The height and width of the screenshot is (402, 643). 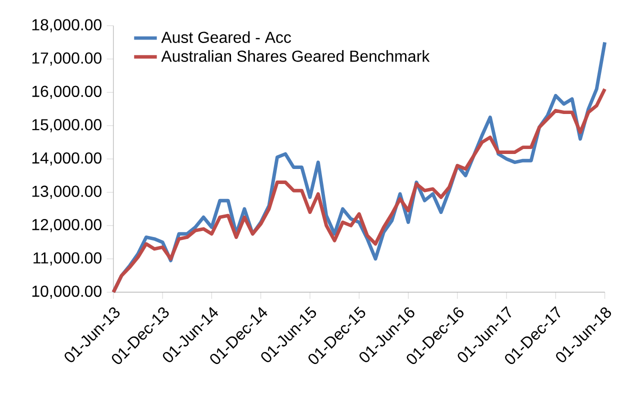 What do you see at coordinates (67, 192) in the screenshot?
I see `y-tick-label: 13,000.00` at bounding box center [67, 192].